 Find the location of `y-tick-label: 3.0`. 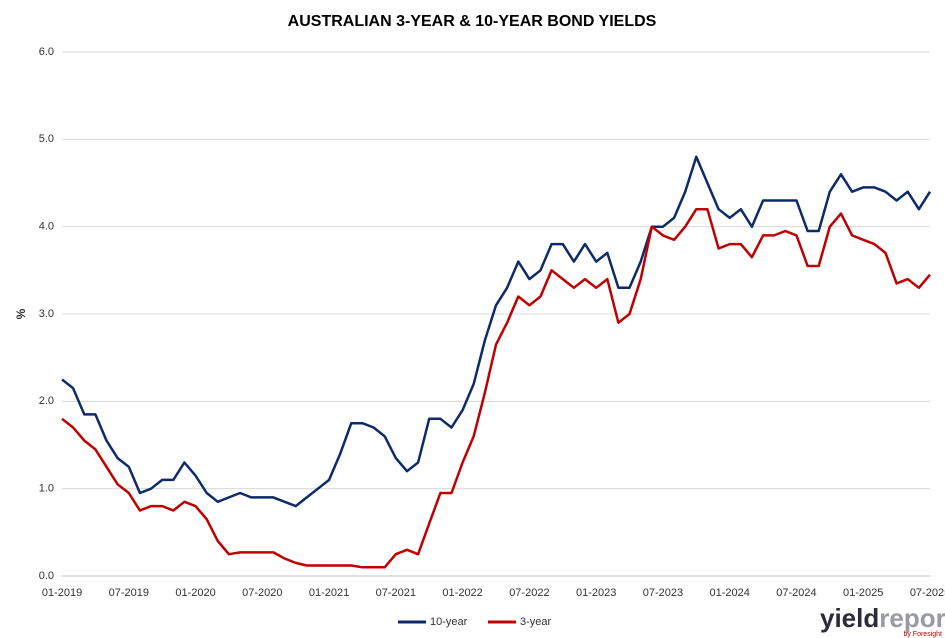

y-tick-label: 3.0 is located at coordinates (46, 314).